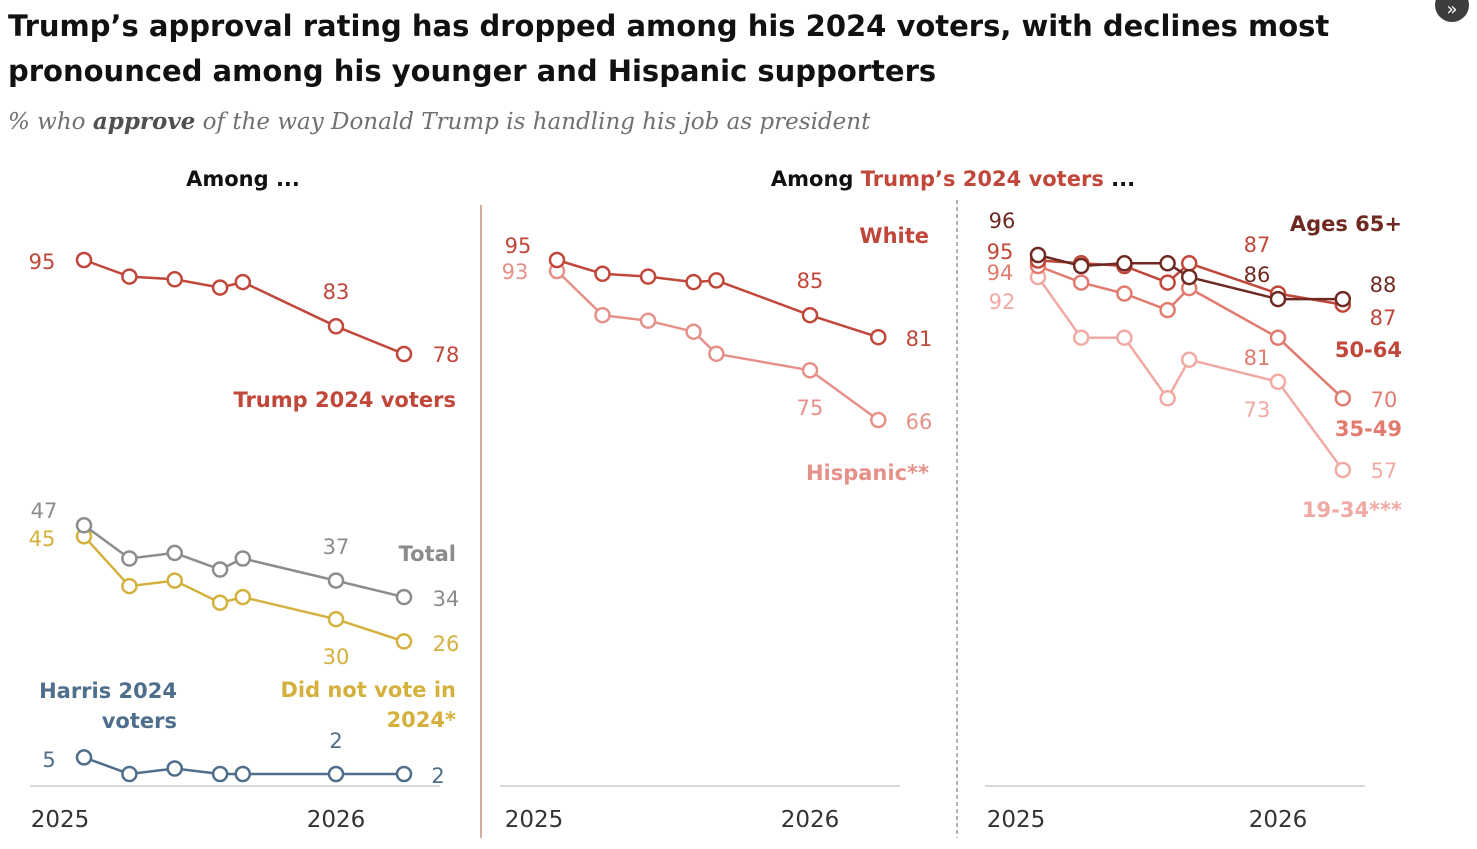 The height and width of the screenshot is (849, 1477). What do you see at coordinates (515, 272) in the screenshot?
I see `data-label: 93` at bounding box center [515, 272].